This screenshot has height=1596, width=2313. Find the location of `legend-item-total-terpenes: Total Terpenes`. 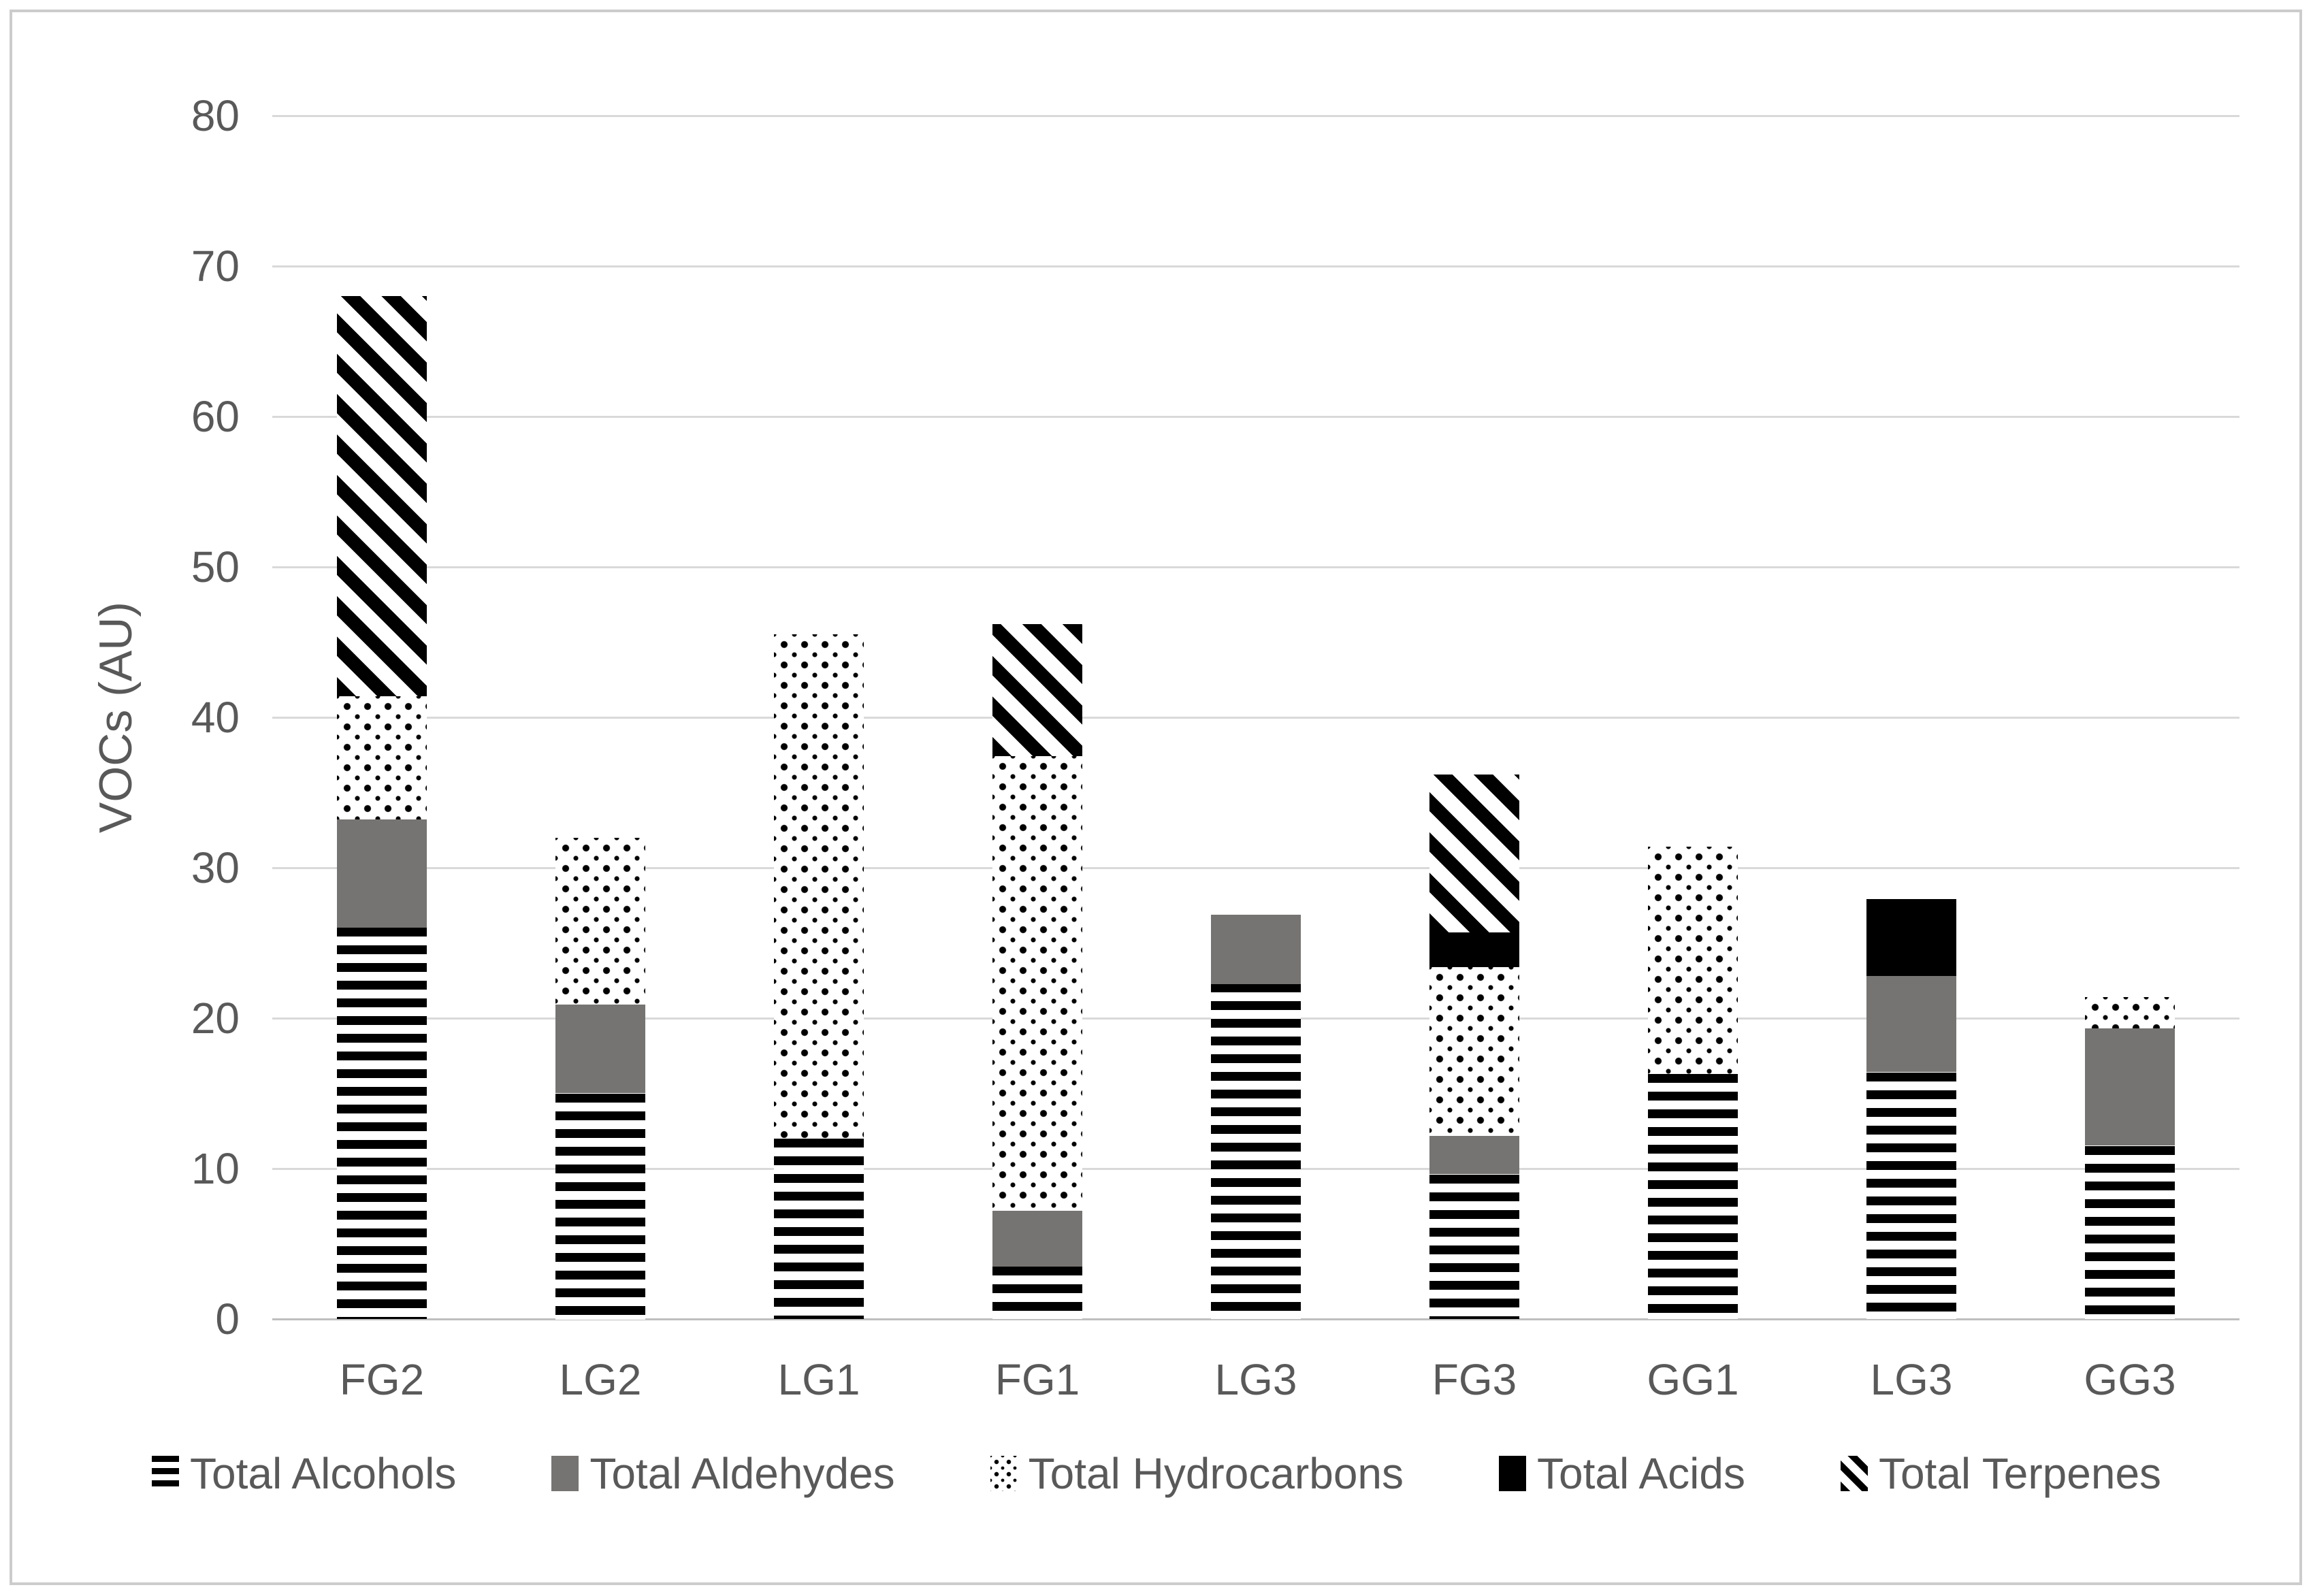

legend-item-total-terpenes: Total Terpenes is located at coordinates (2001, 1473).